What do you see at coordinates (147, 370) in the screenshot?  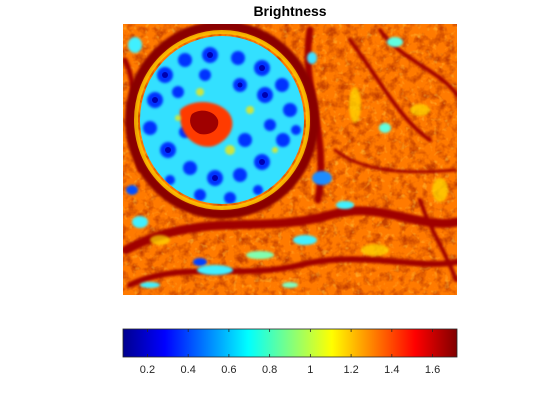 I see `colorbar-tick-label: 0.2` at bounding box center [147, 370].